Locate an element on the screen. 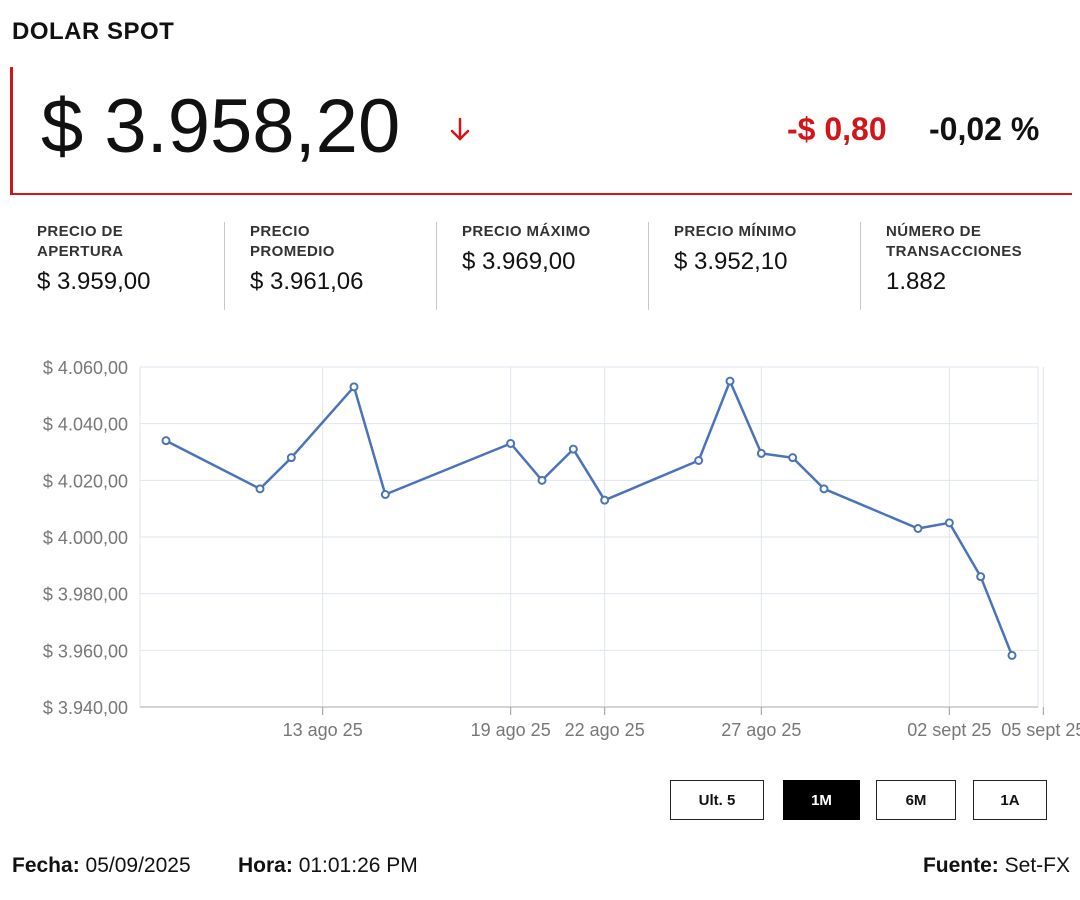  x-tick-label: 13 ago 25 is located at coordinates (323, 730).